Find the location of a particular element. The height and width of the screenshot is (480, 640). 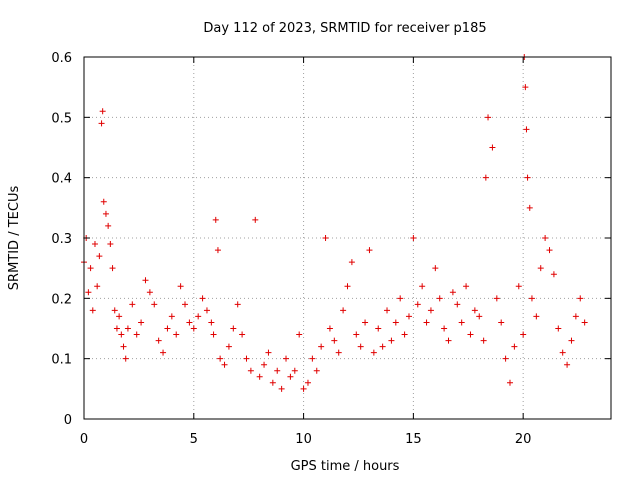

y-tick-label: 0.5 is located at coordinates (61, 118).